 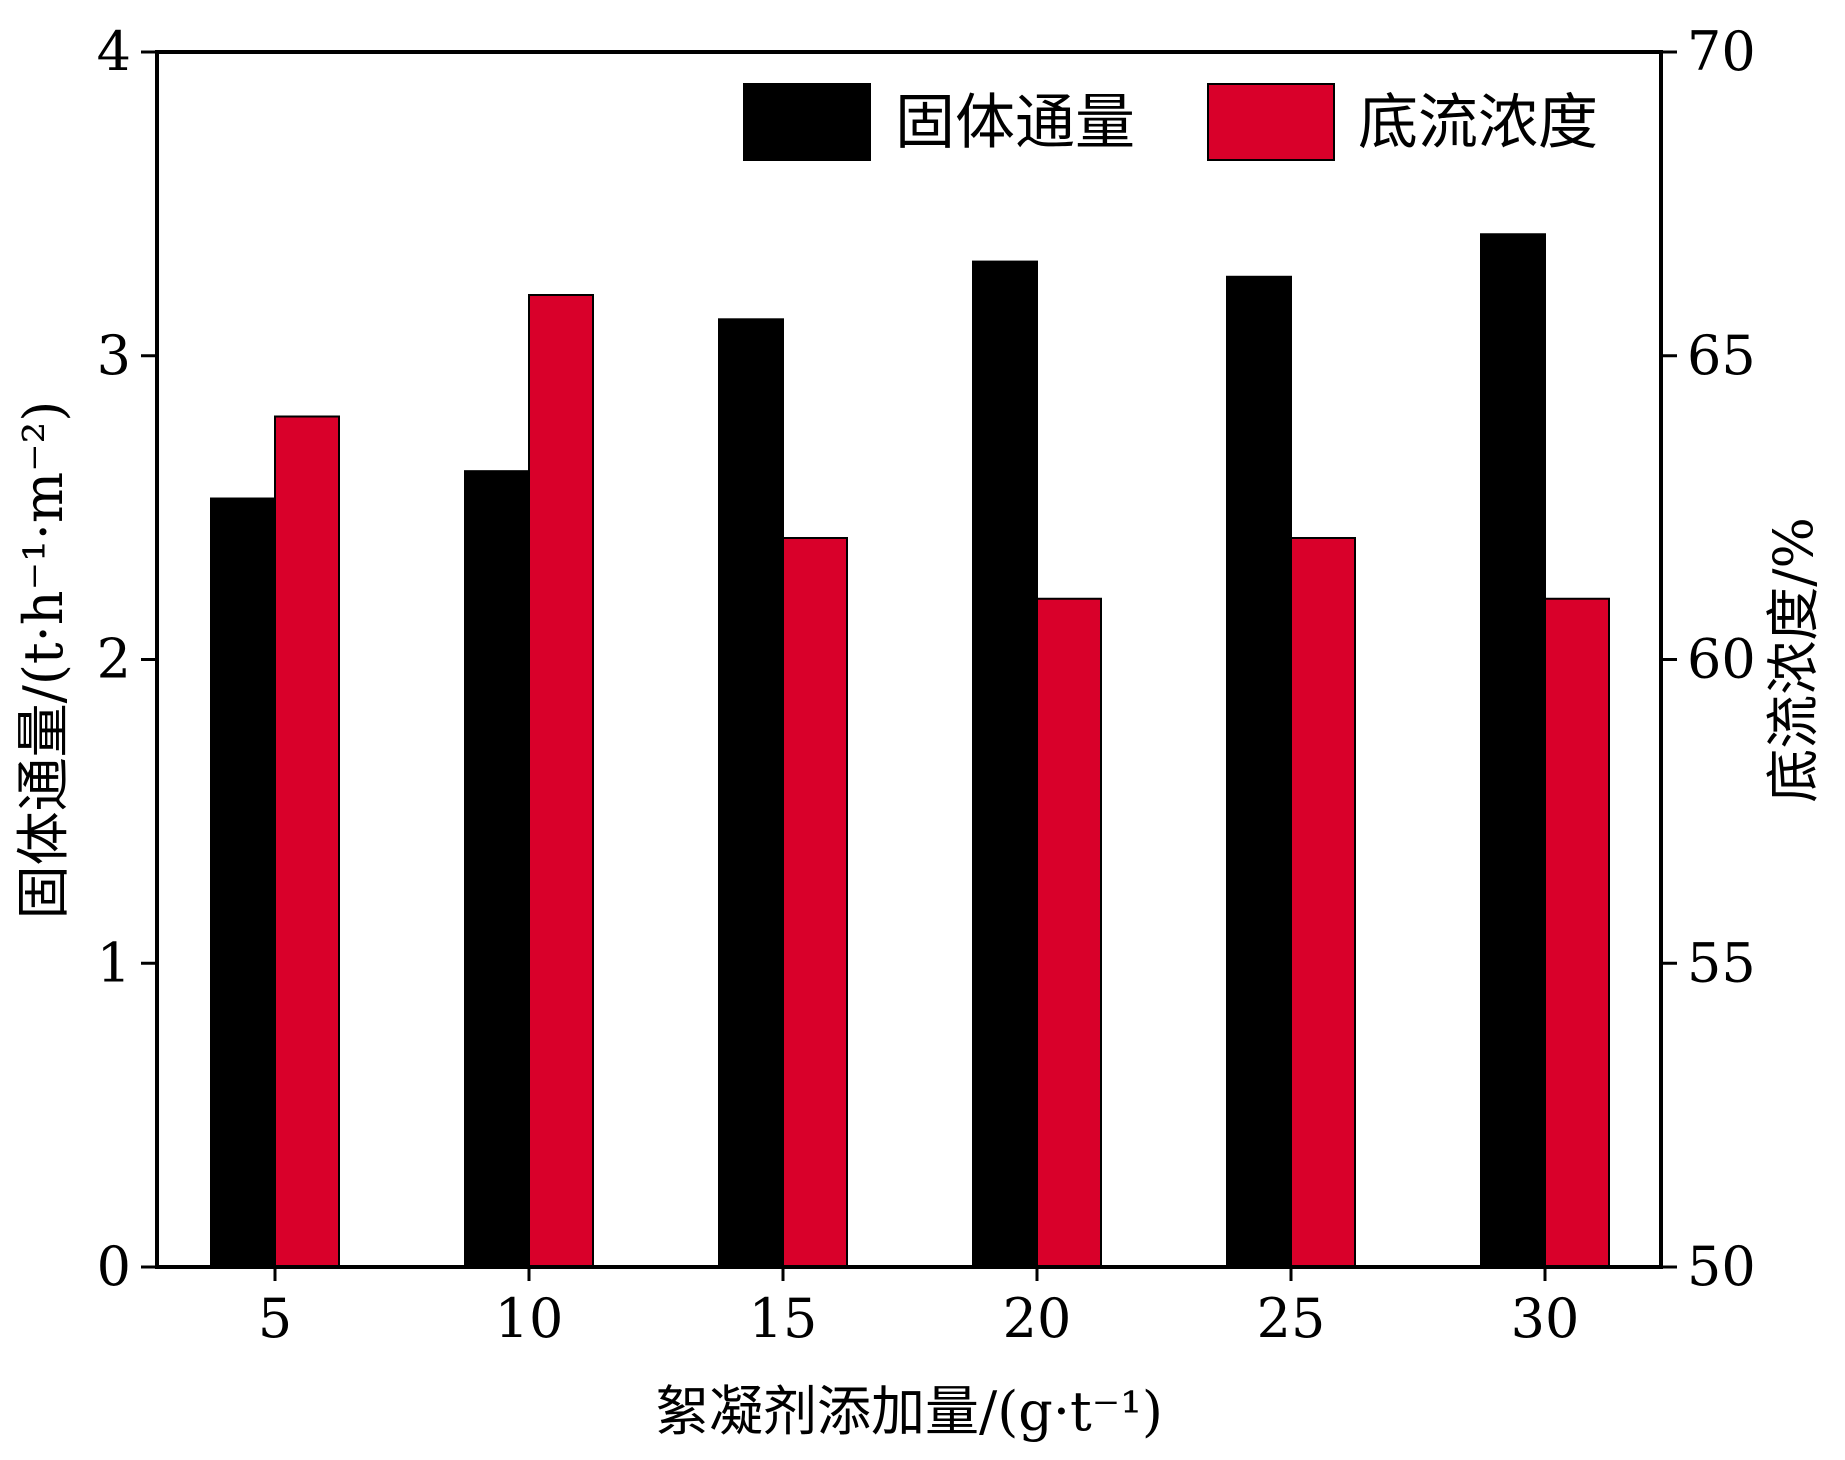 I want to click on y-left-tick-label: 0, so click(x=114, y=1266).